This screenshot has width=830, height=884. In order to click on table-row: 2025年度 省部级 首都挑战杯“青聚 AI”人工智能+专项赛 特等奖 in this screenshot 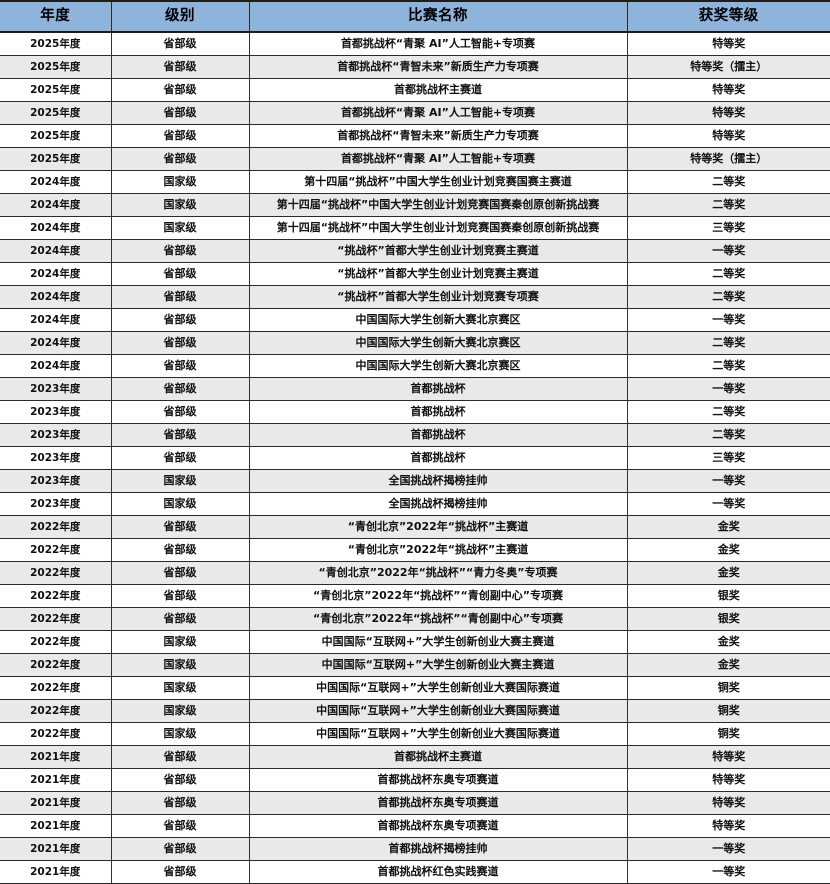, I will do `click(415, 44)`.